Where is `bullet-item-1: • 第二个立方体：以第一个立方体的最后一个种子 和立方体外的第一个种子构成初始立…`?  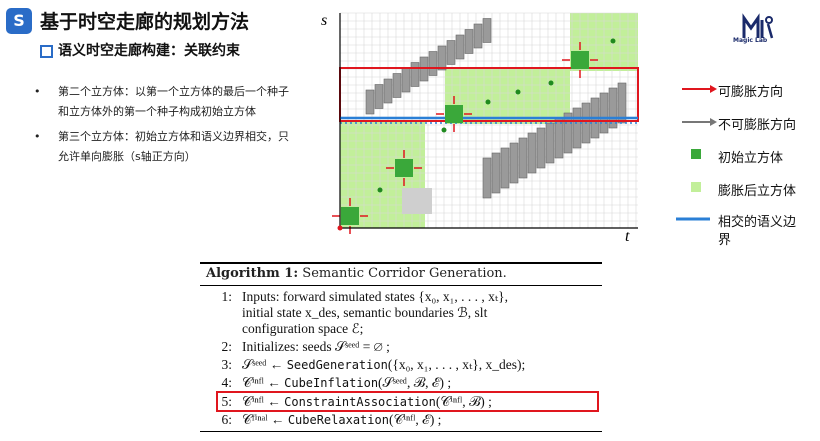 bullet-item-1: • 第二个立方体：以第一个立方体的最后一个种子 和立方体外的第一个种子构成初始立… is located at coordinates (161, 102).